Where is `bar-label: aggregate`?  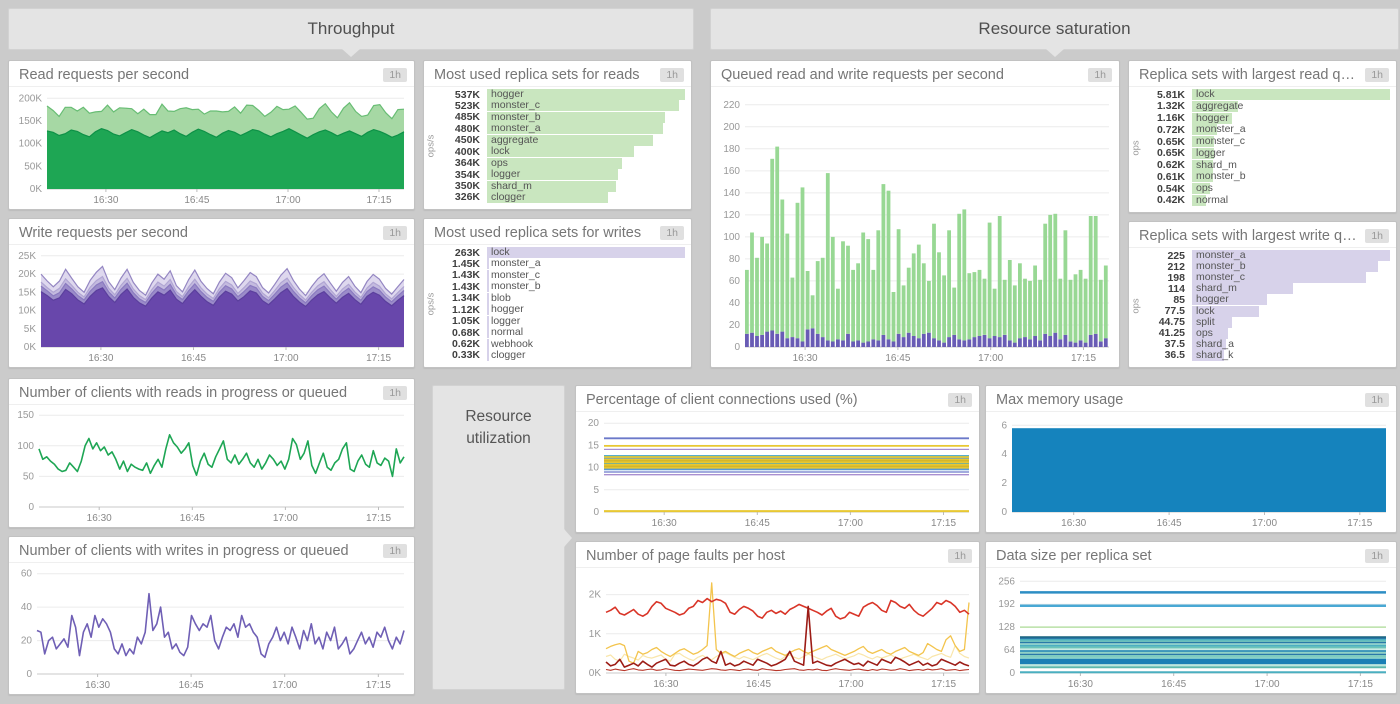
bar-label: aggregate is located at coordinates (1220, 105).